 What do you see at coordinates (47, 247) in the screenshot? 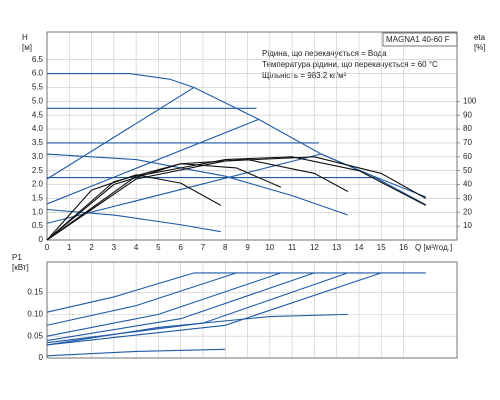
I see `x-tick-label: 0` at bounding box center [47, 247].